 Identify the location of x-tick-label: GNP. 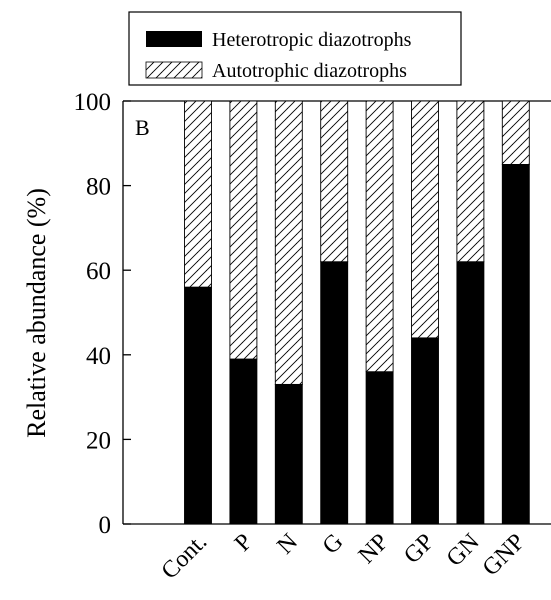
(504, 555).